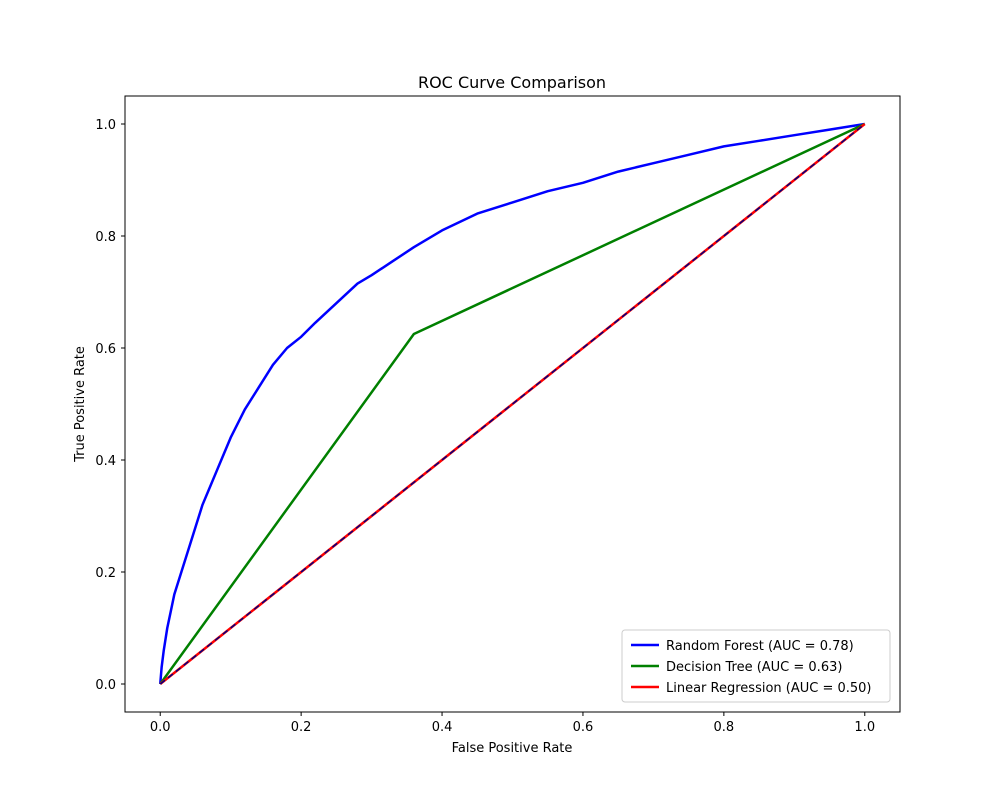  What do you see at coordinates (80, 404) in the screenshot?
I see `y-axis-label: True Positive Rate` at bounding box center [80, 404].